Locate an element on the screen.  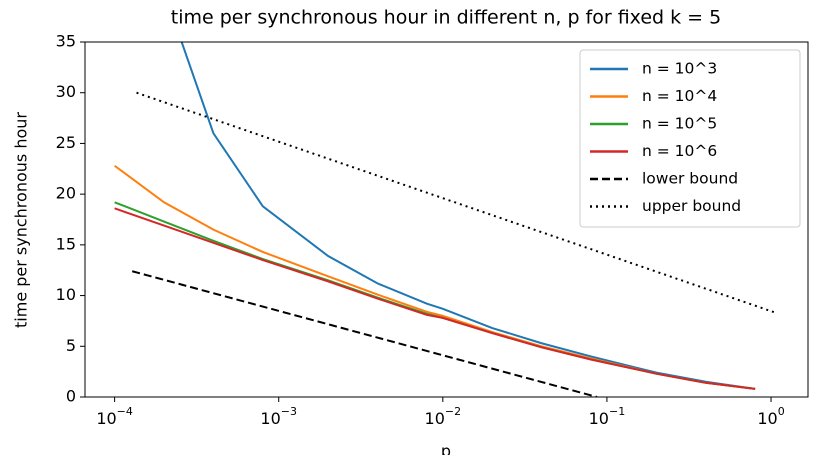
legend-label: n = 10^6 is located at coordinates (679, 151).